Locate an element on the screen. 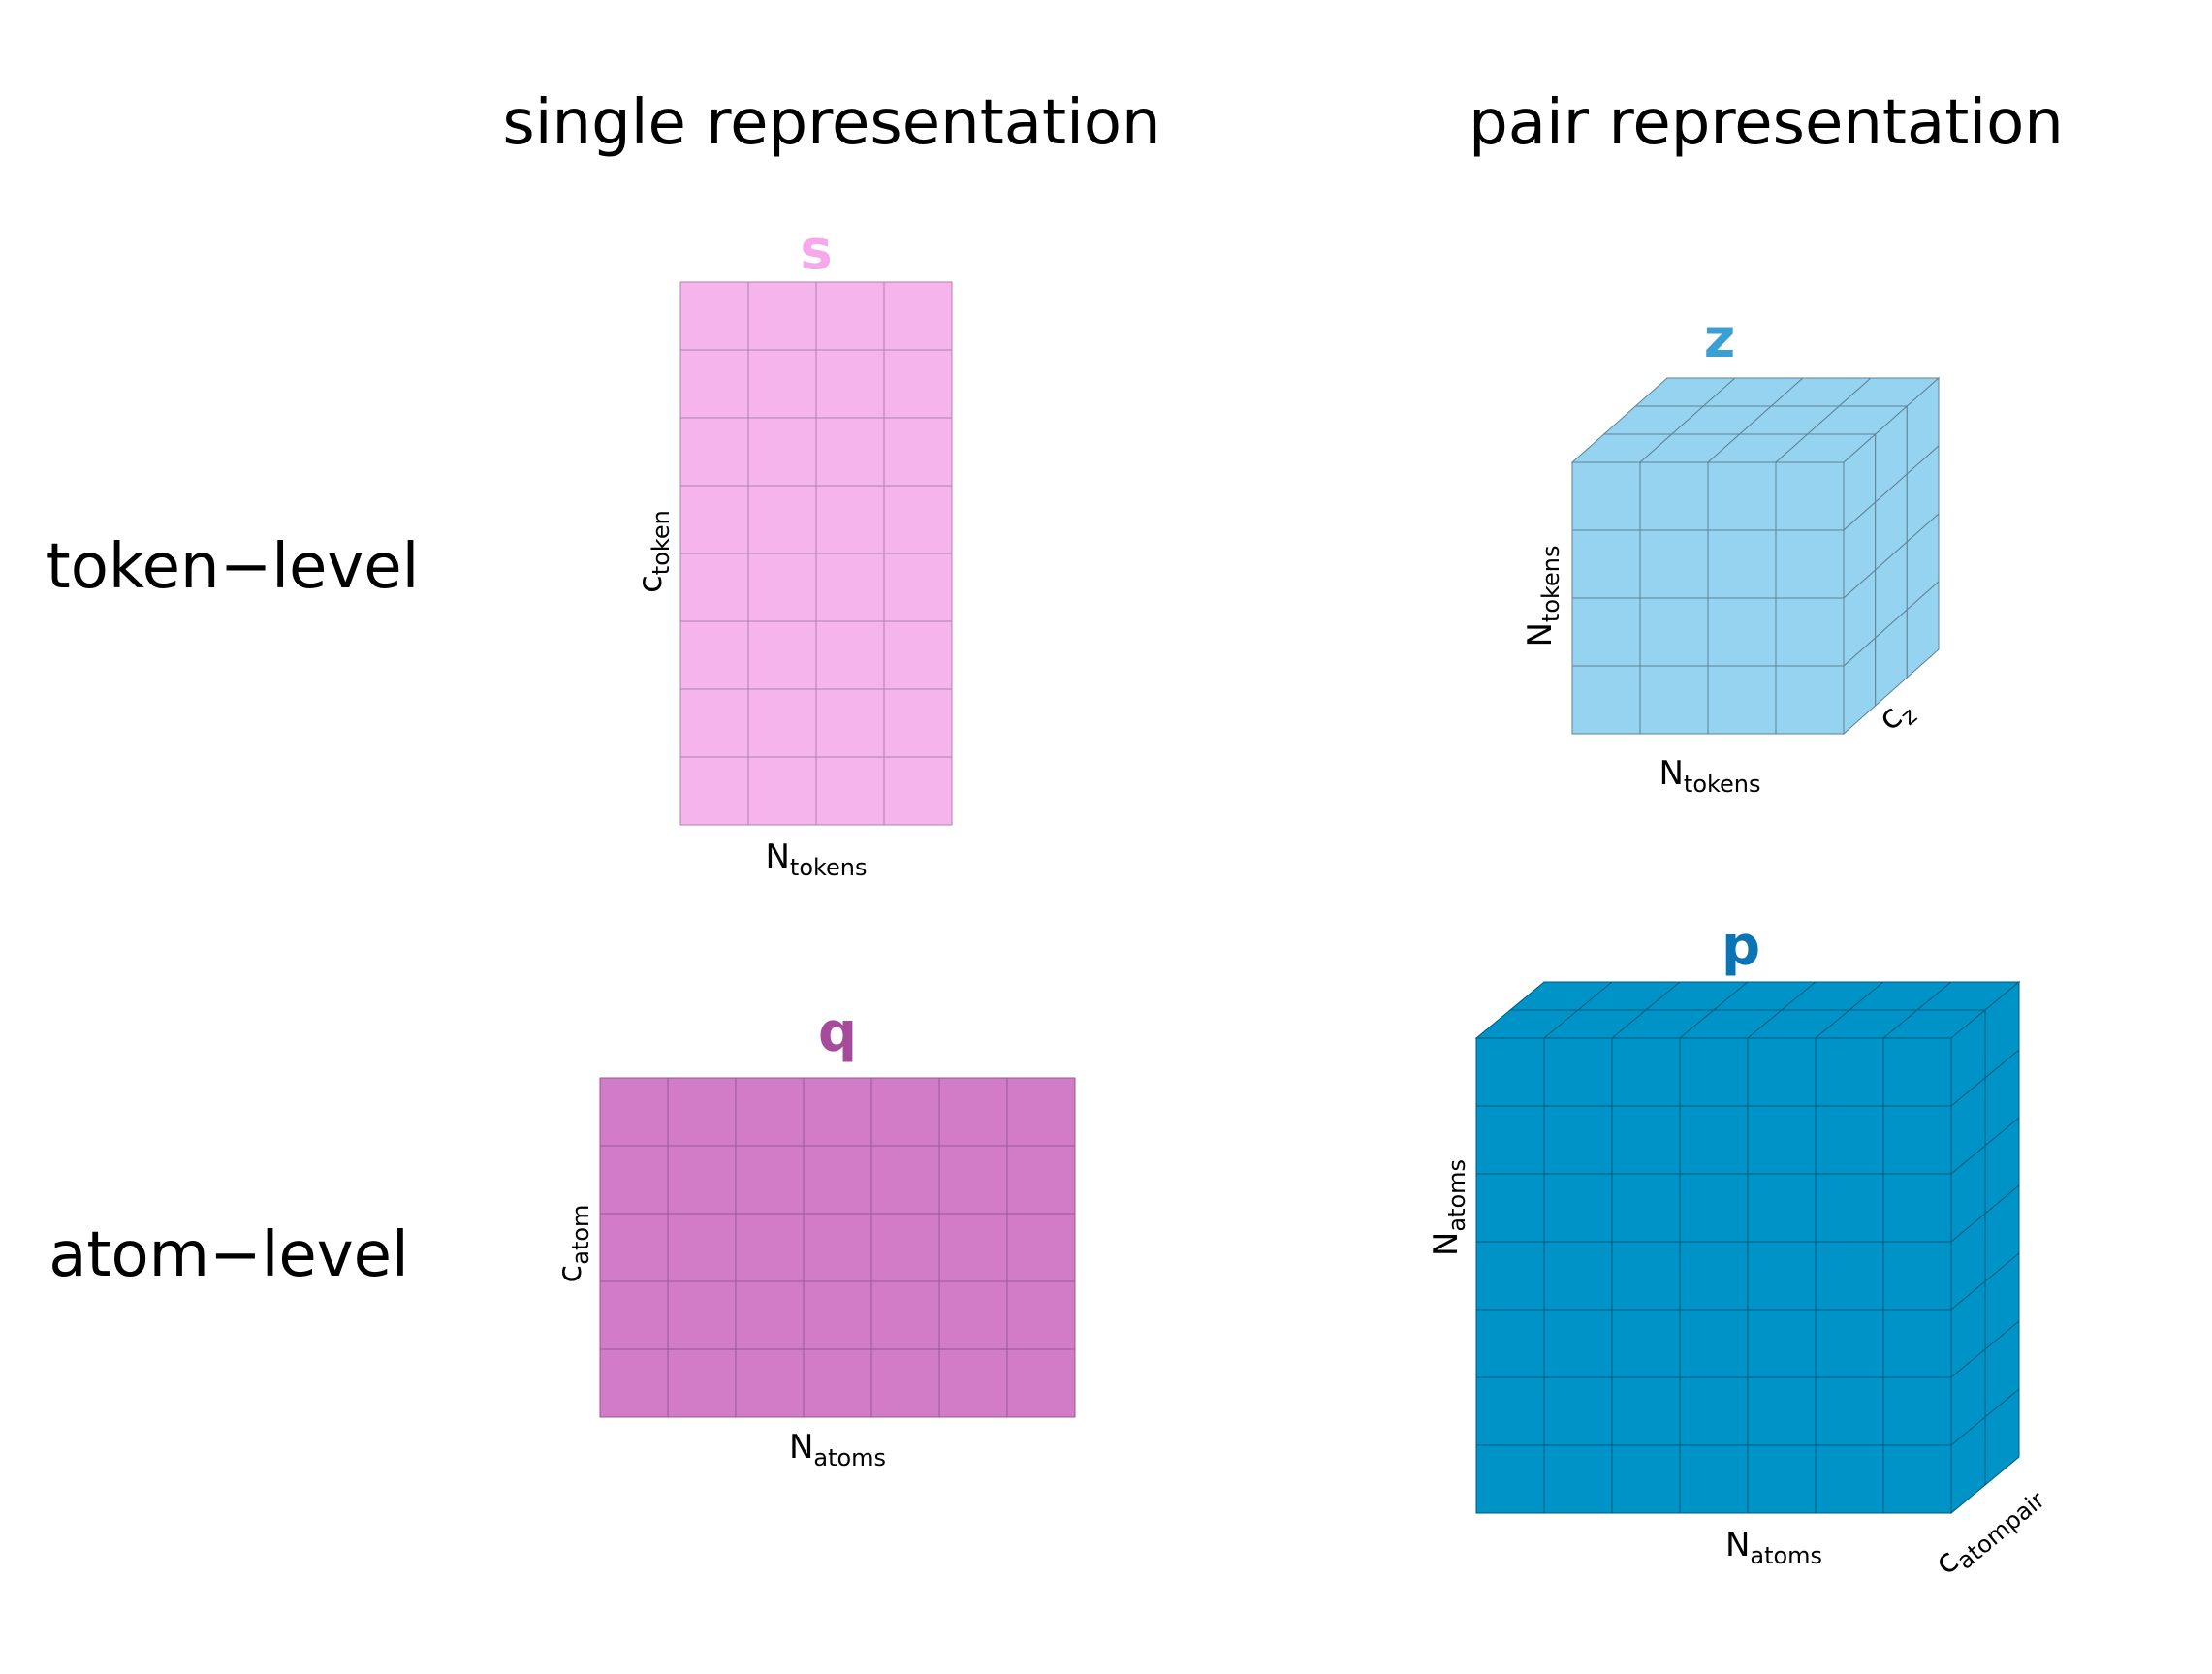 This screenshot has height=1674, width=2212. cell-s-r3-c1 is located at coordinates (782, 519).